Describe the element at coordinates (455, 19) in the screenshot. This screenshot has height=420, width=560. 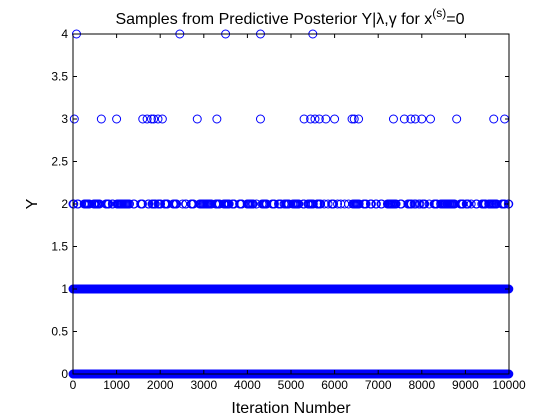
I see `chart-title-suffix: =0` at that location.